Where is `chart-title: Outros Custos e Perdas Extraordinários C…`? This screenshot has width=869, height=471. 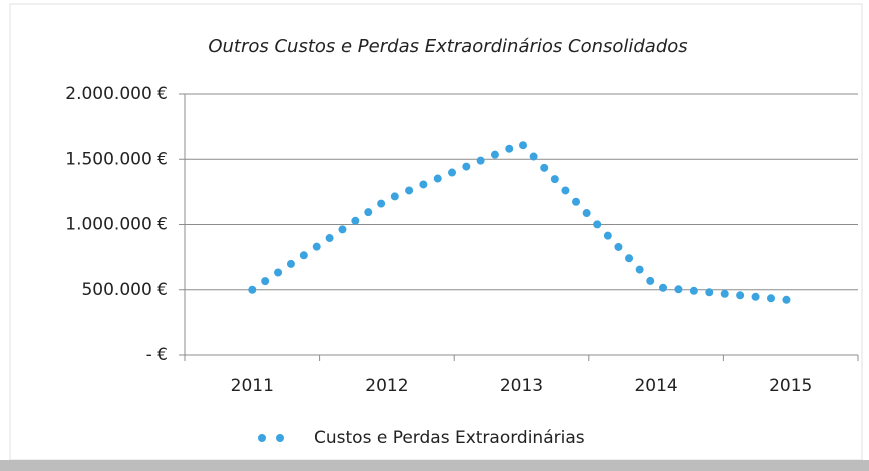 chart-title: Outros Custos e Perdas Extraordinários C… is located at coordinates (447, 46).